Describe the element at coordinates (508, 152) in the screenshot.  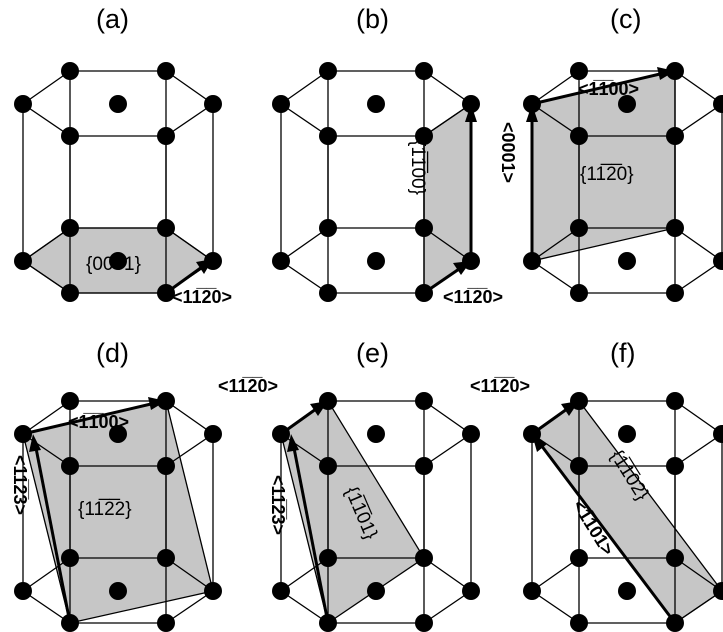
I see `direction-label-c2: <0001>` at that location.